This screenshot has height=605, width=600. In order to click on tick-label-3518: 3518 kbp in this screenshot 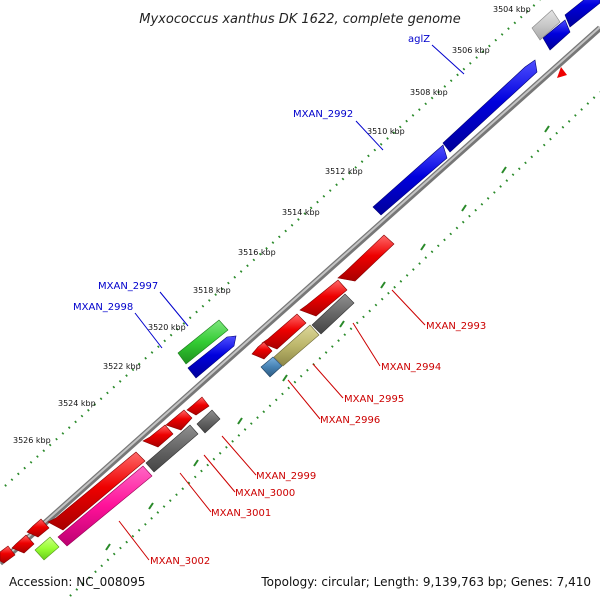, I will do `click(212, 290)`.